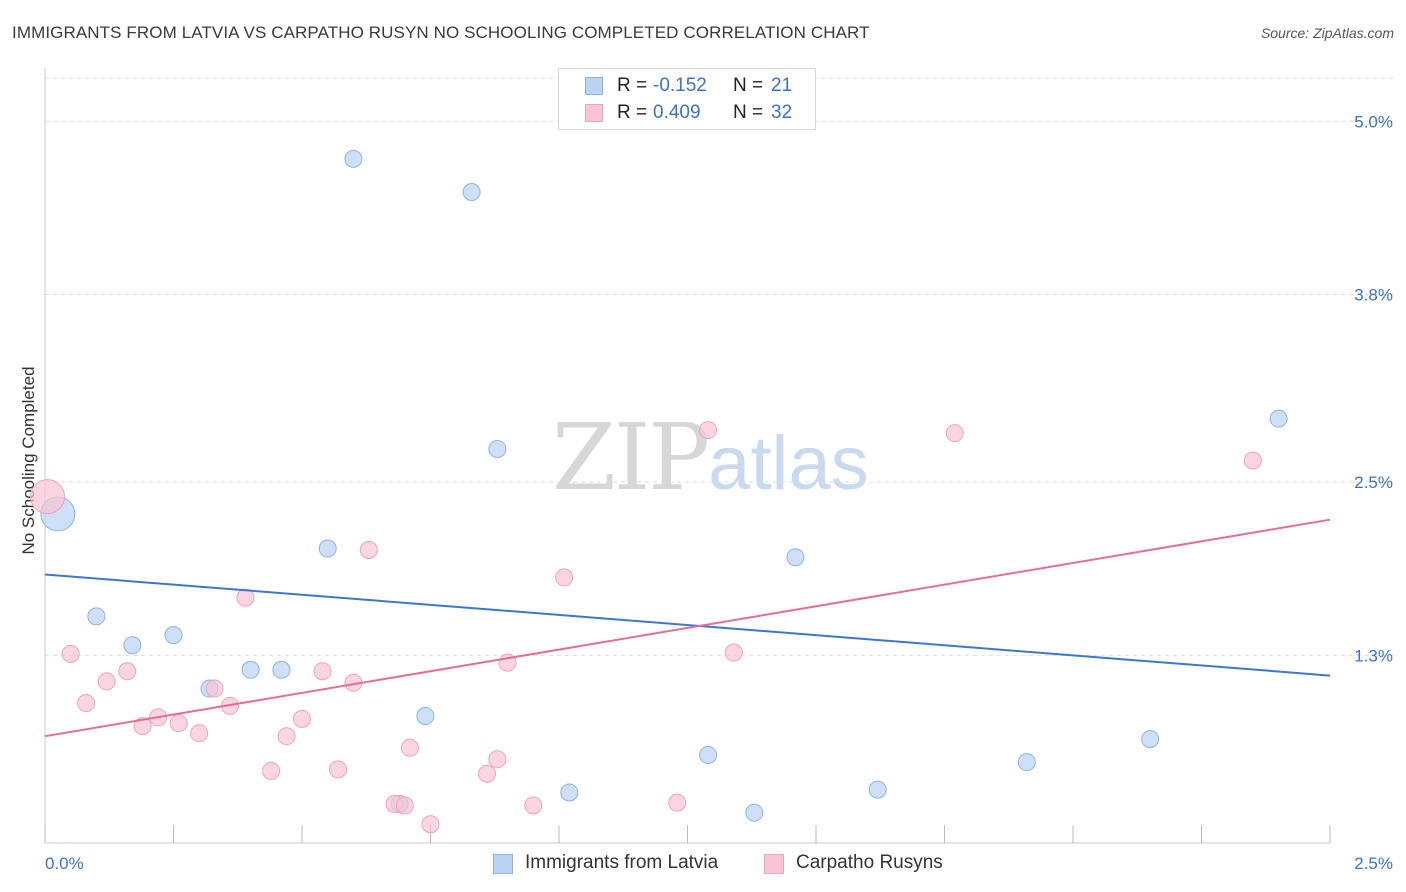 Image resolution: width=1406 pixels, height=892 pixels. What do you see at coordinates (677, 112) in the screenshot?
I see `r-value: 0.409` at bounding box center [677, 112].